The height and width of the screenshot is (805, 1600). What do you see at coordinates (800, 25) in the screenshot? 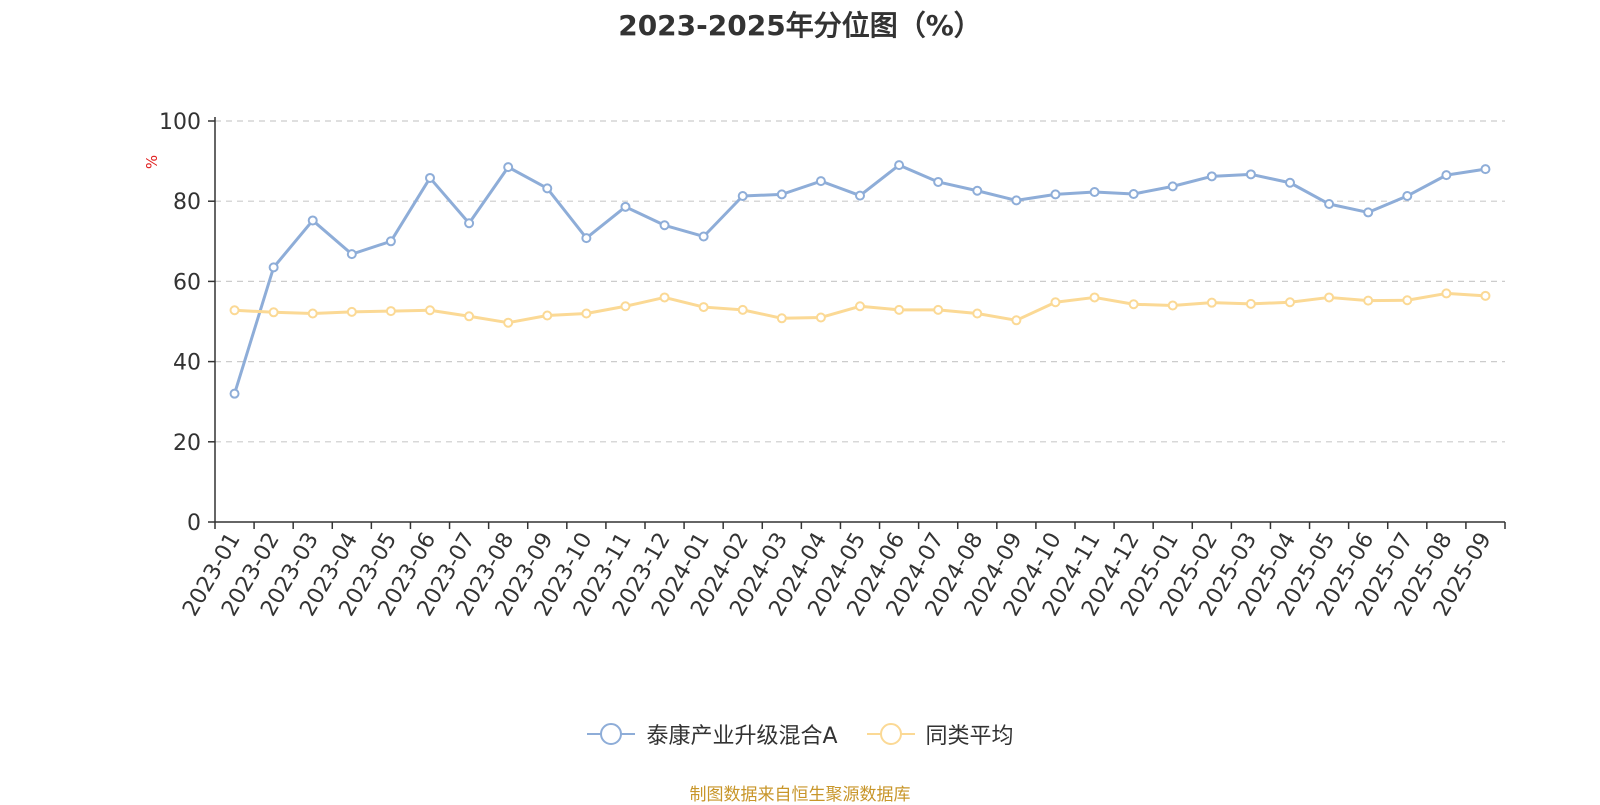
I see `chart-title: 2023-2025年分位图（%）` at bounding box center [800, 25].